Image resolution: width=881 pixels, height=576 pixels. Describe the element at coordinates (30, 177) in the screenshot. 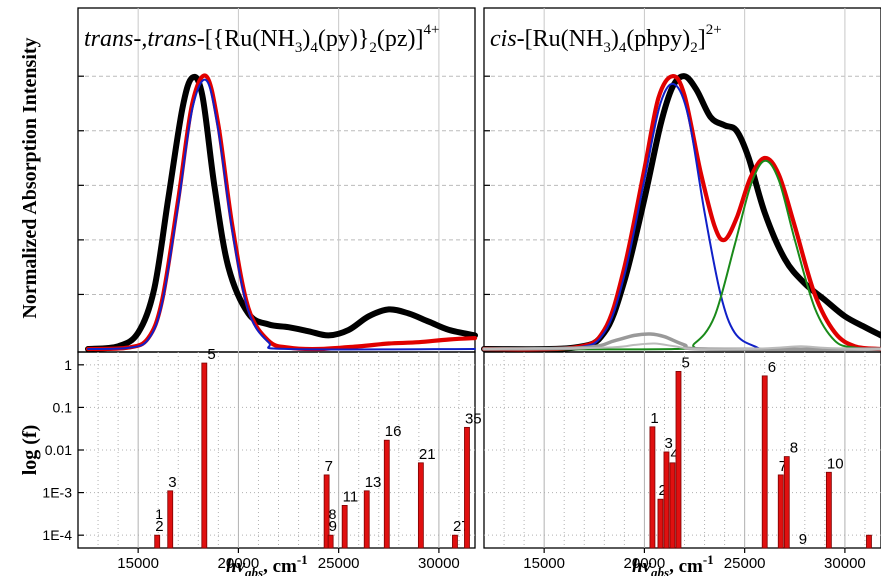

I see `ylabel-top: Normalized Absorption Intensity` at that location.